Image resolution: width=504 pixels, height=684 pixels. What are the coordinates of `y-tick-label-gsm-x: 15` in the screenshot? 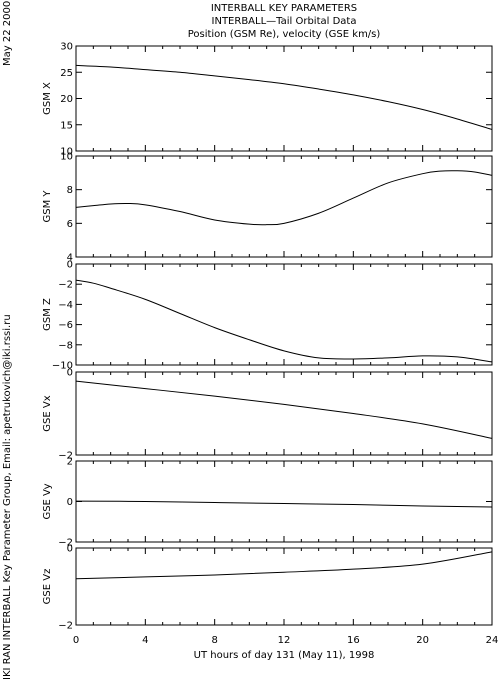 It's located at (66, 125).